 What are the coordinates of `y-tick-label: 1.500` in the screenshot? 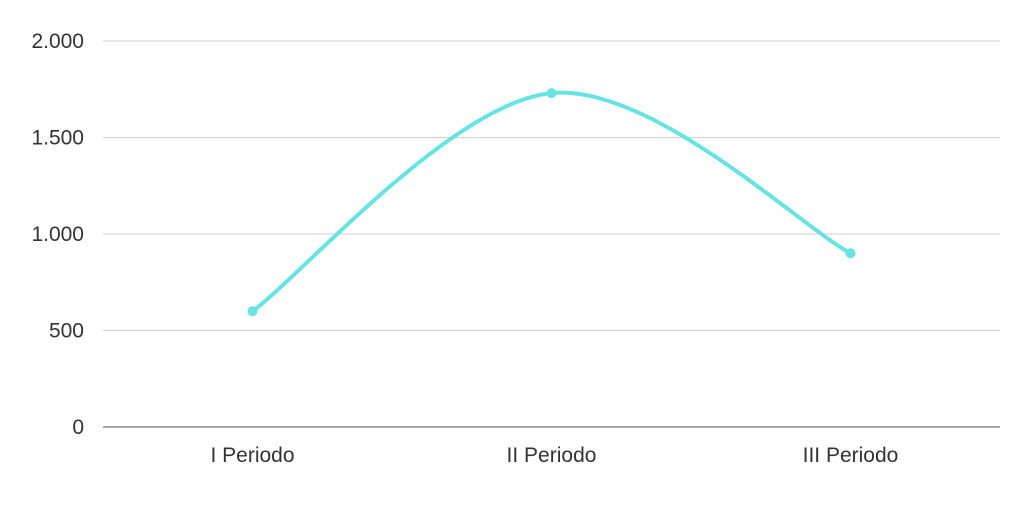 It's located at (57, 138).